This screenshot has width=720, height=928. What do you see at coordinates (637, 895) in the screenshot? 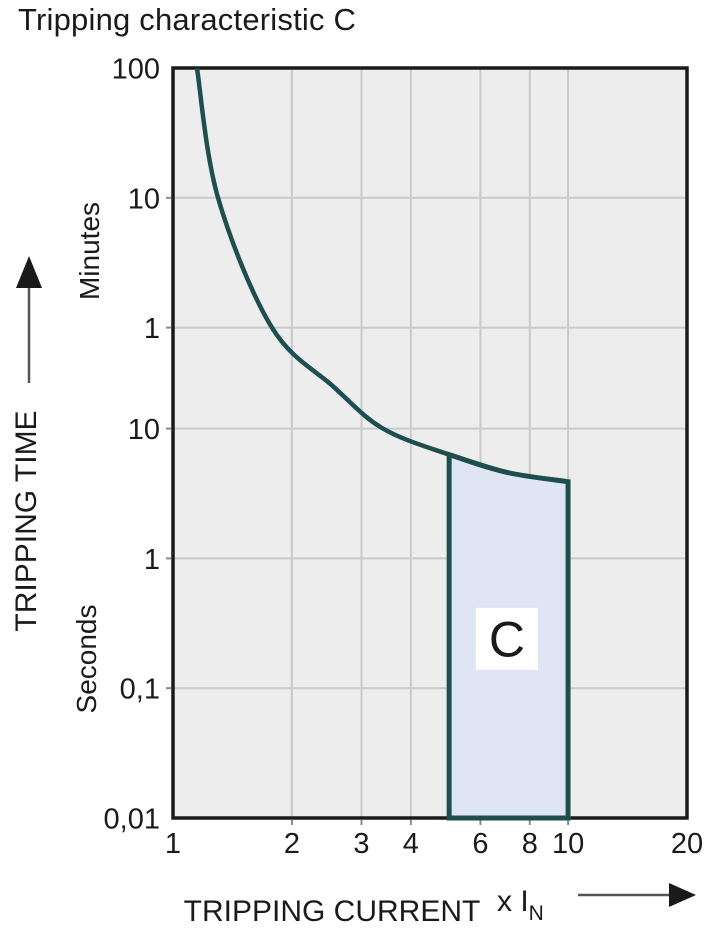
I see `x-axis-arrow-icon` at bounding box center [637, 895].